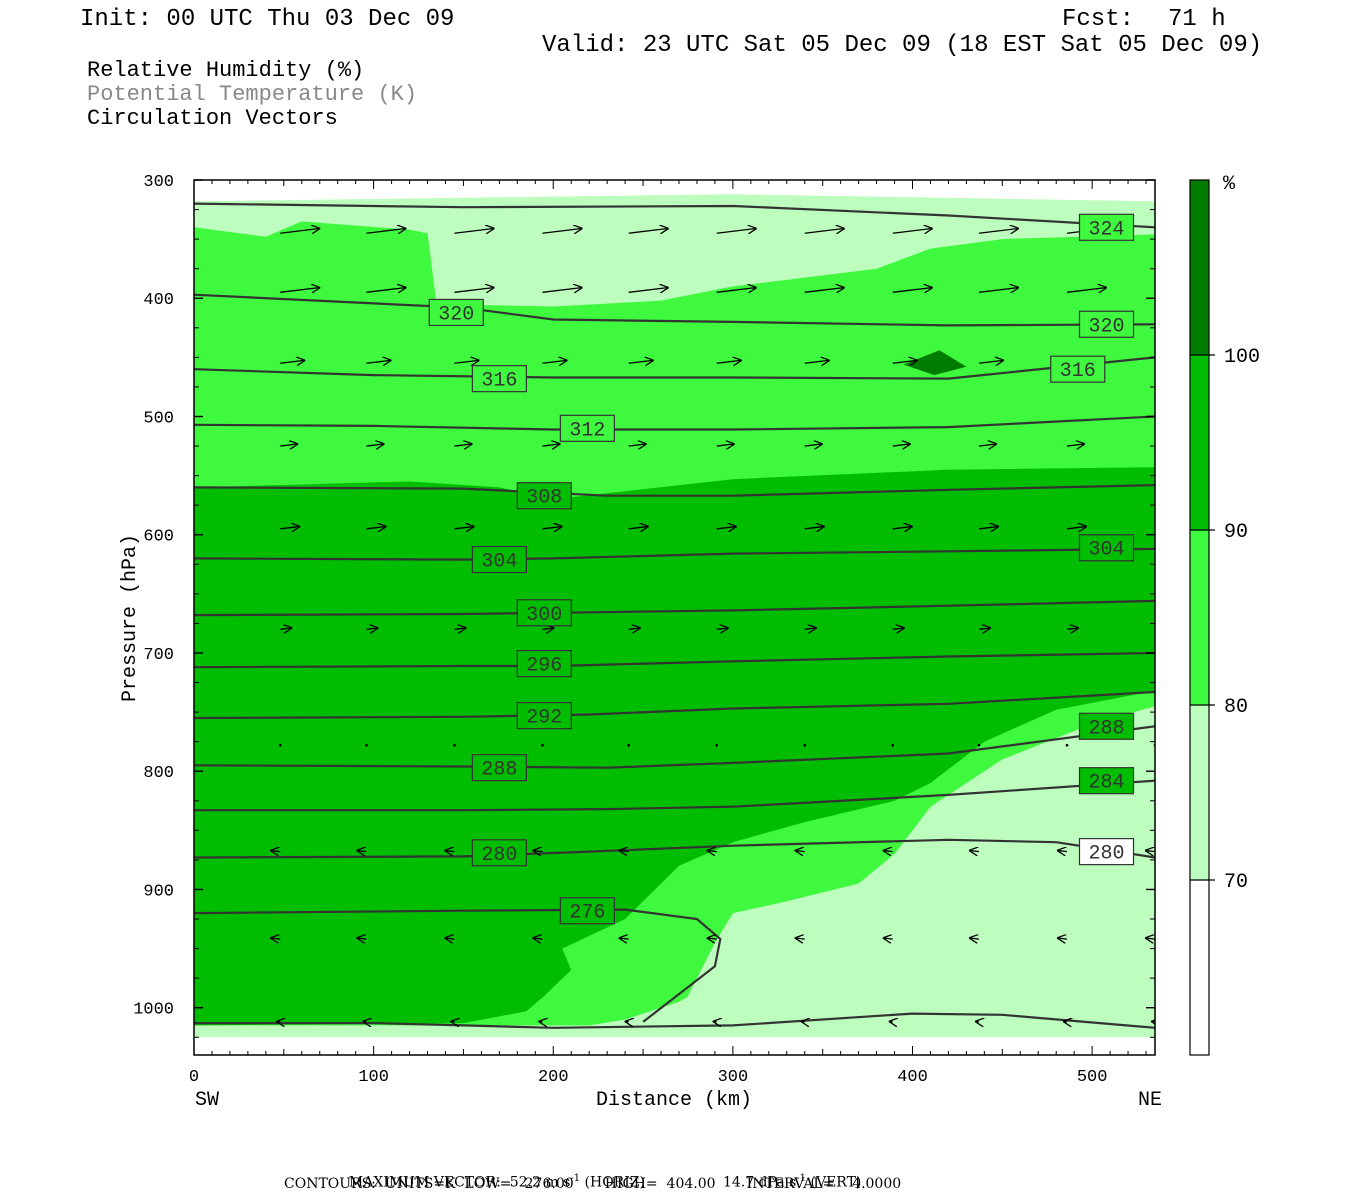 The height and width of the screenshot is (1200, 1350). I want to click on legend-rh: Relative Humidity (%), so click(226, 70).